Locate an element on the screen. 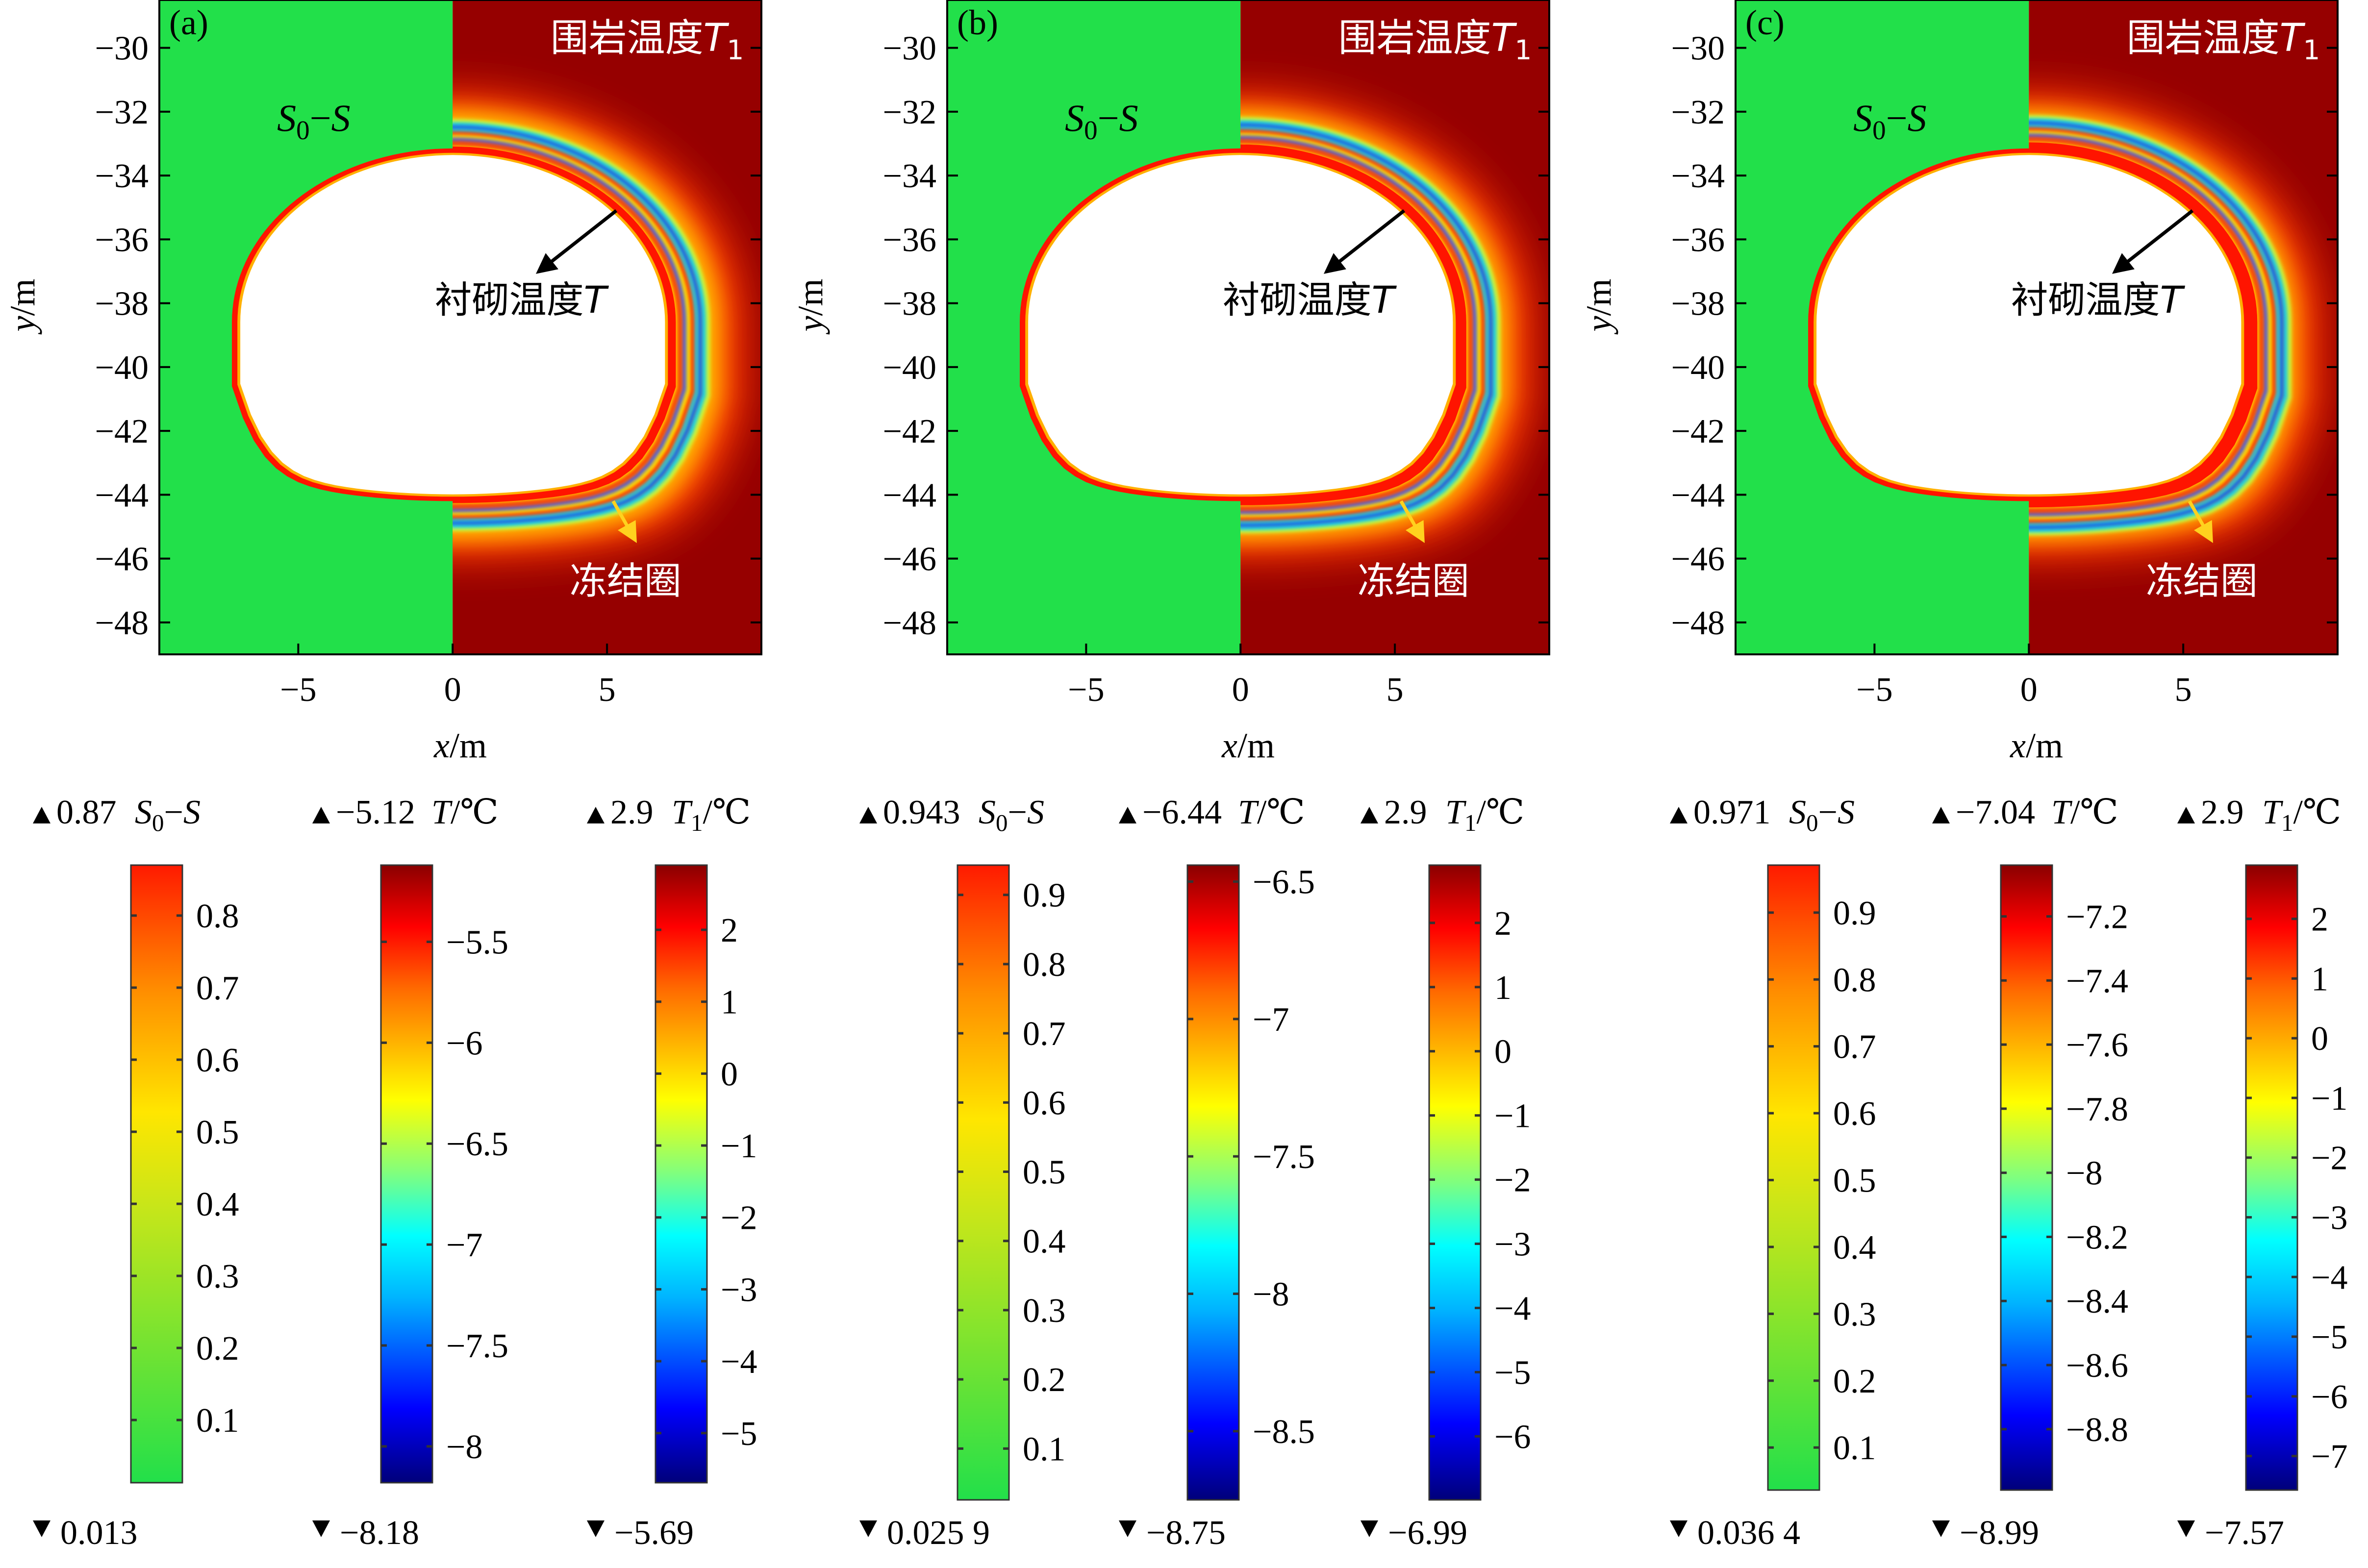 The image size is (2368, 1568). colorbar-tick-label: 1 is located at coordinates (2319, 979).